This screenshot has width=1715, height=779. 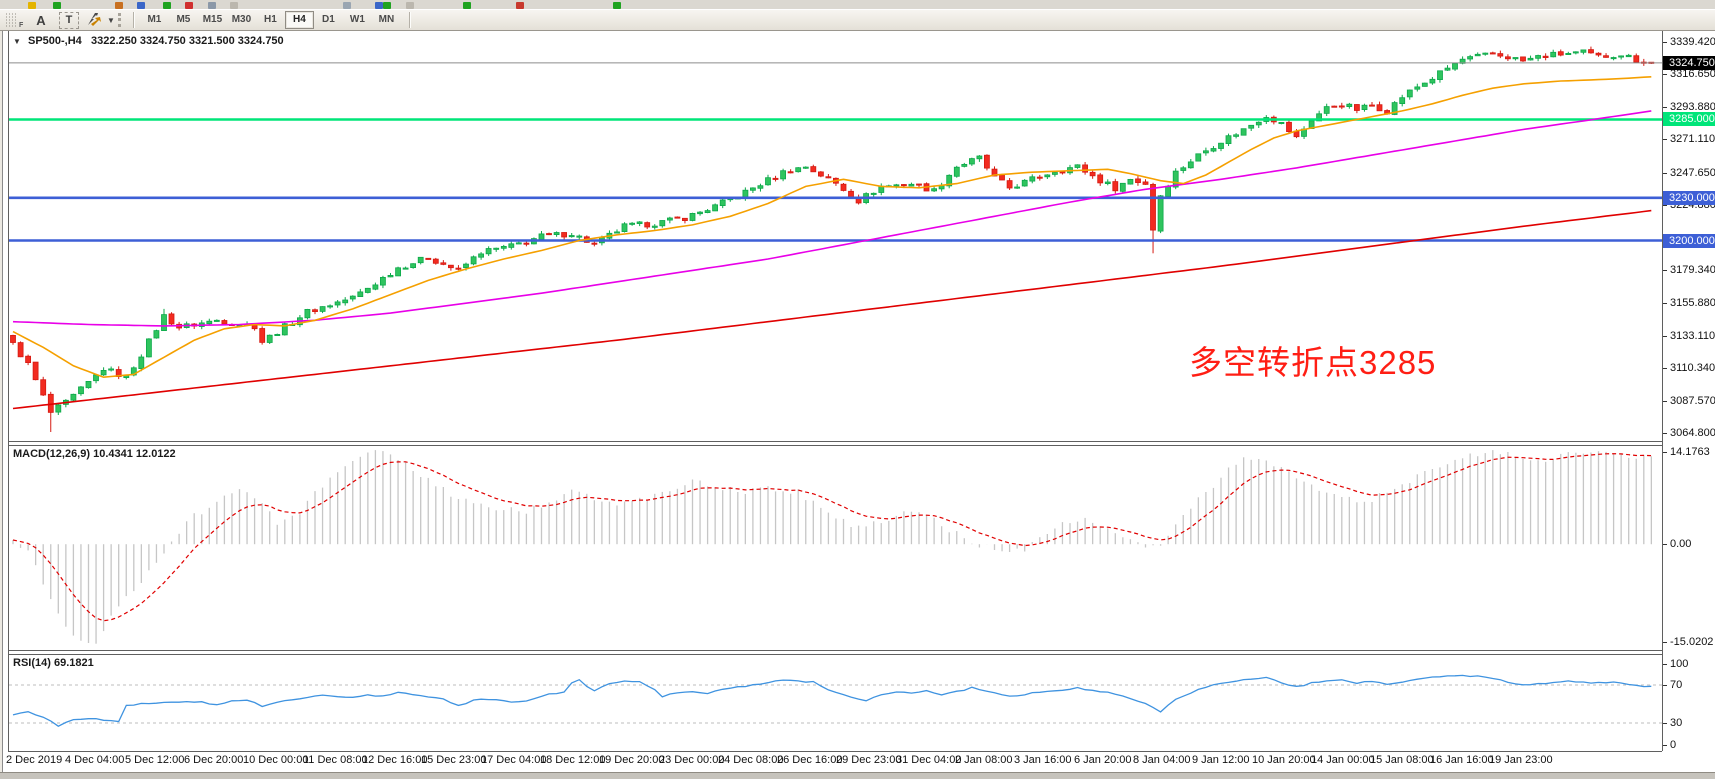 I want to click on plot-left-border, so click(x=8, y=391).